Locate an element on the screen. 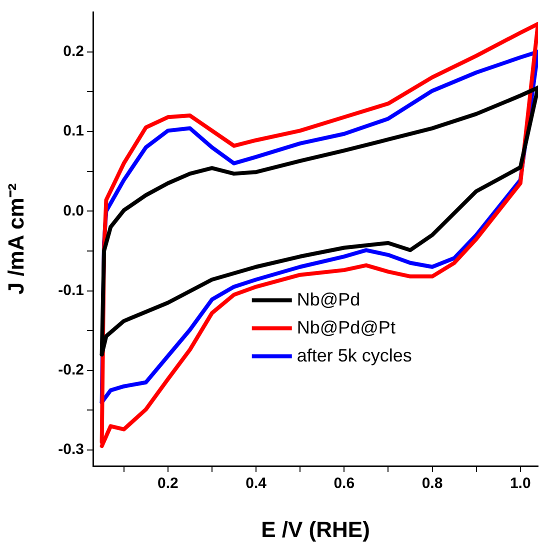 Image resolution: width=539 pixels, height=548 pixels. y-tick-label: 0.0 is located at coordinates (73, 211).